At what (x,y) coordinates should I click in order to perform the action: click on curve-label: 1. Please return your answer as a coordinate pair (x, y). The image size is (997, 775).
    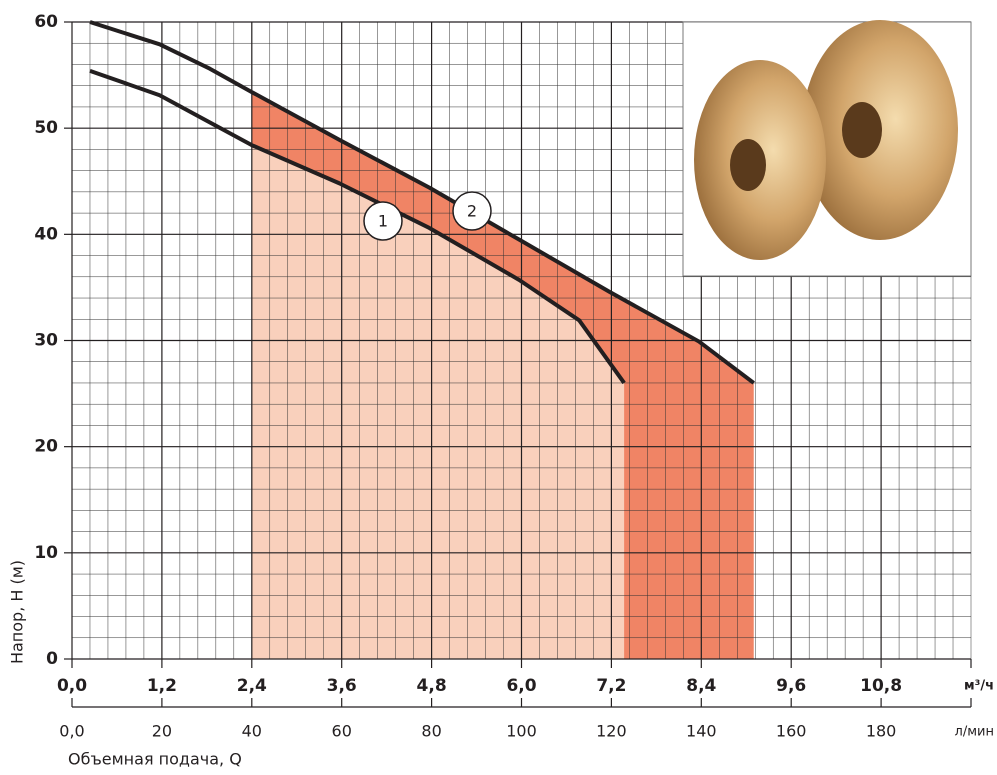
    Looking at the image, I should click on (383, 221).